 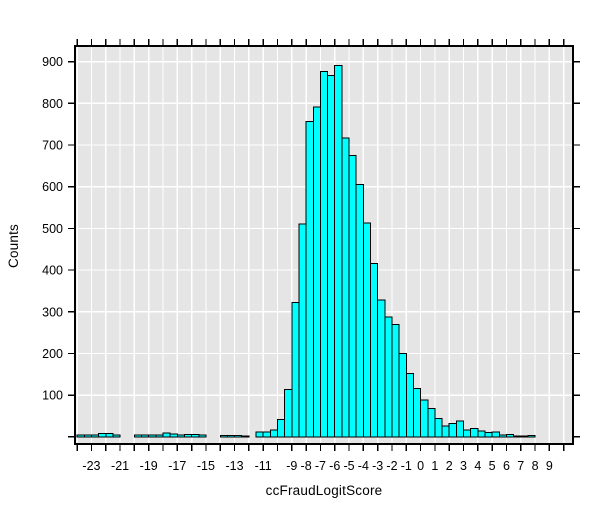 I want to click on y-tick-label: 200, so click(x=52, y=354).